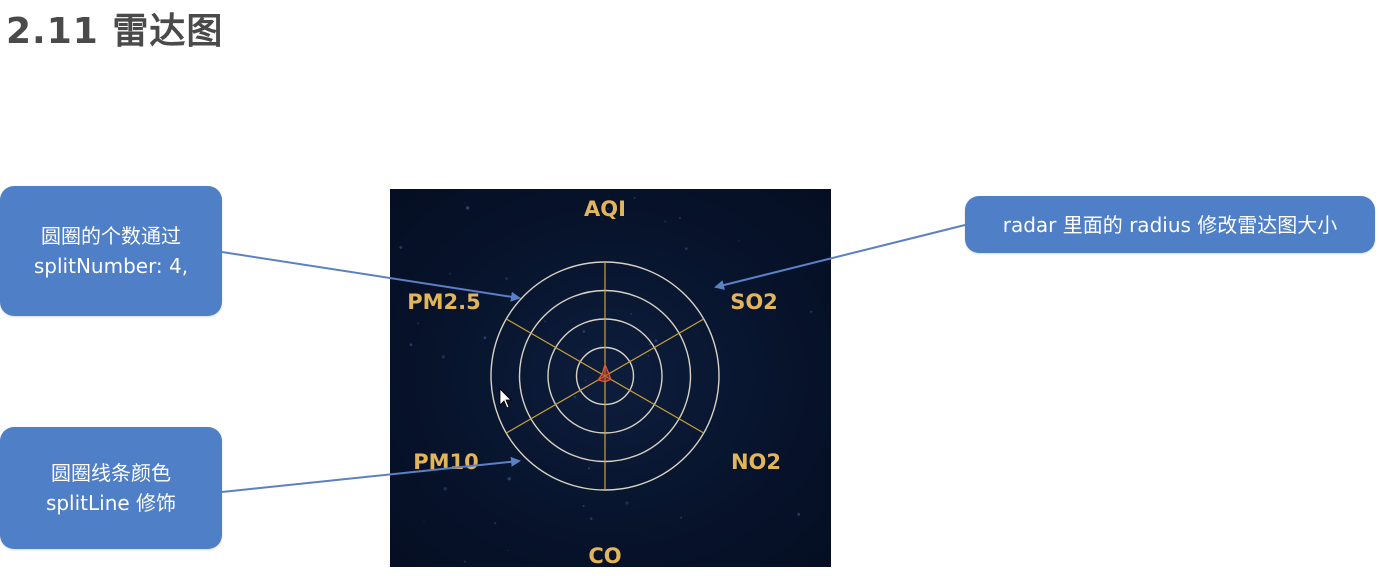 The image size is (1379, 576). What do you see at coordinates (604, 555) in the screenshot?
I see `indicator-label-co: CO` at bounding box center [604, 555].